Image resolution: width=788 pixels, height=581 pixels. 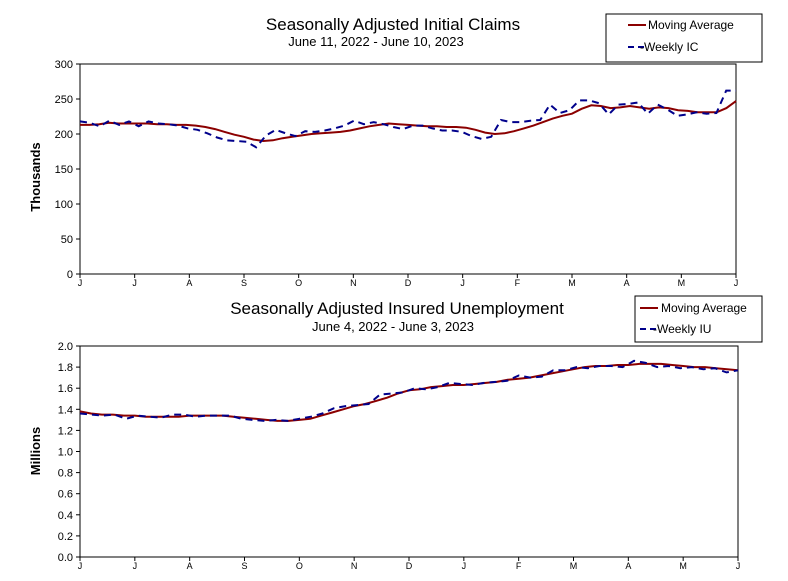 I want to click on y-tick-label: 50, so click(x=67, y=240).